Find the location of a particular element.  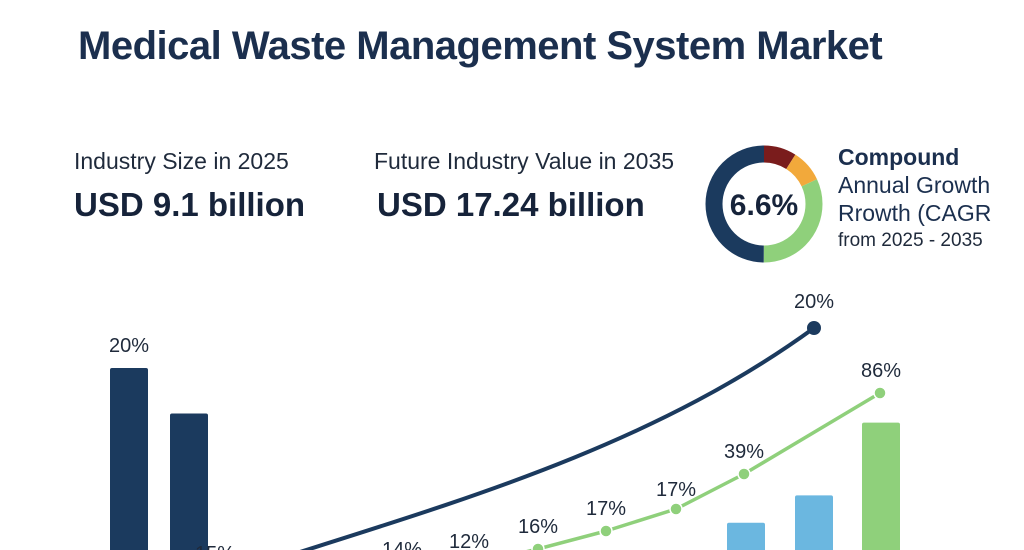

series-label-dark-2: 12% is located at coordinates (469, 540).